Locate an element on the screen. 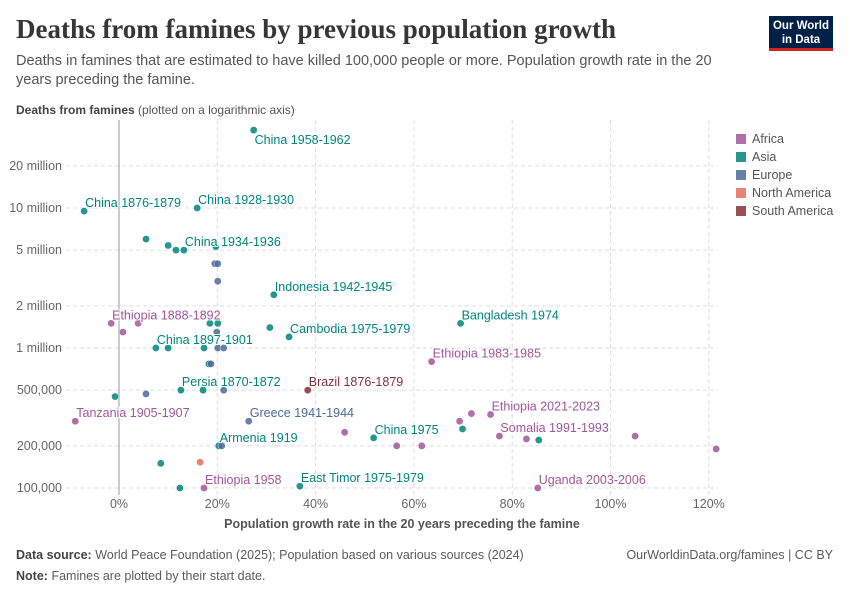 This screenshot has height=600, width=850. legend-item-europe: Europe is located at coordinates (784, 175).